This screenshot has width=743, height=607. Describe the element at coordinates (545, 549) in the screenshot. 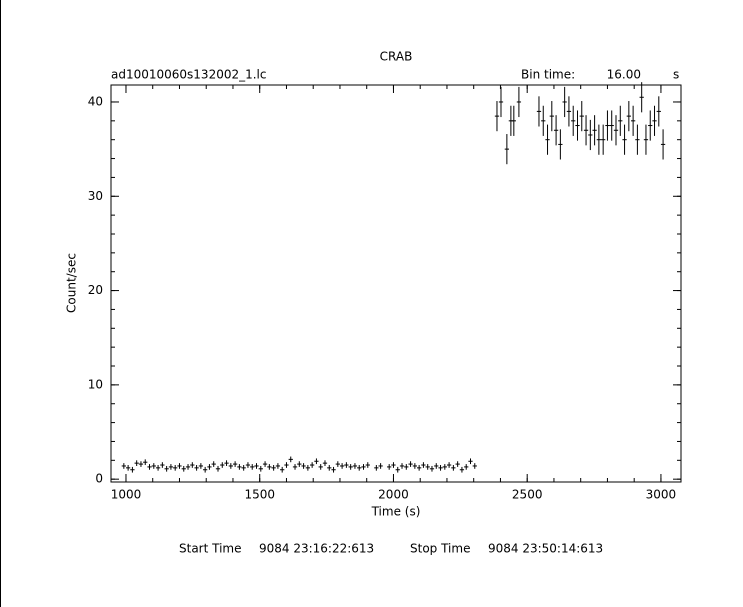

I see `stop-value: 9084 23:50:14:613` at that location.